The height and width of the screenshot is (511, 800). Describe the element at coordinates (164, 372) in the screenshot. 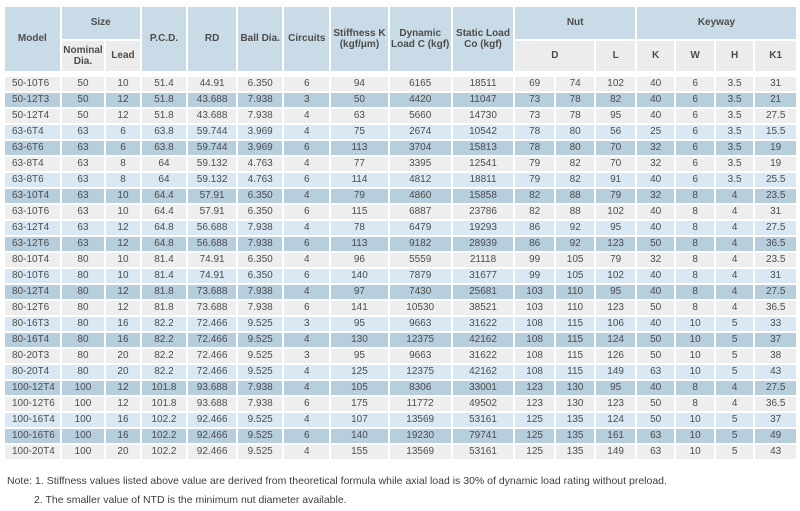

I see `cell-pcd: 82.2` at that location.